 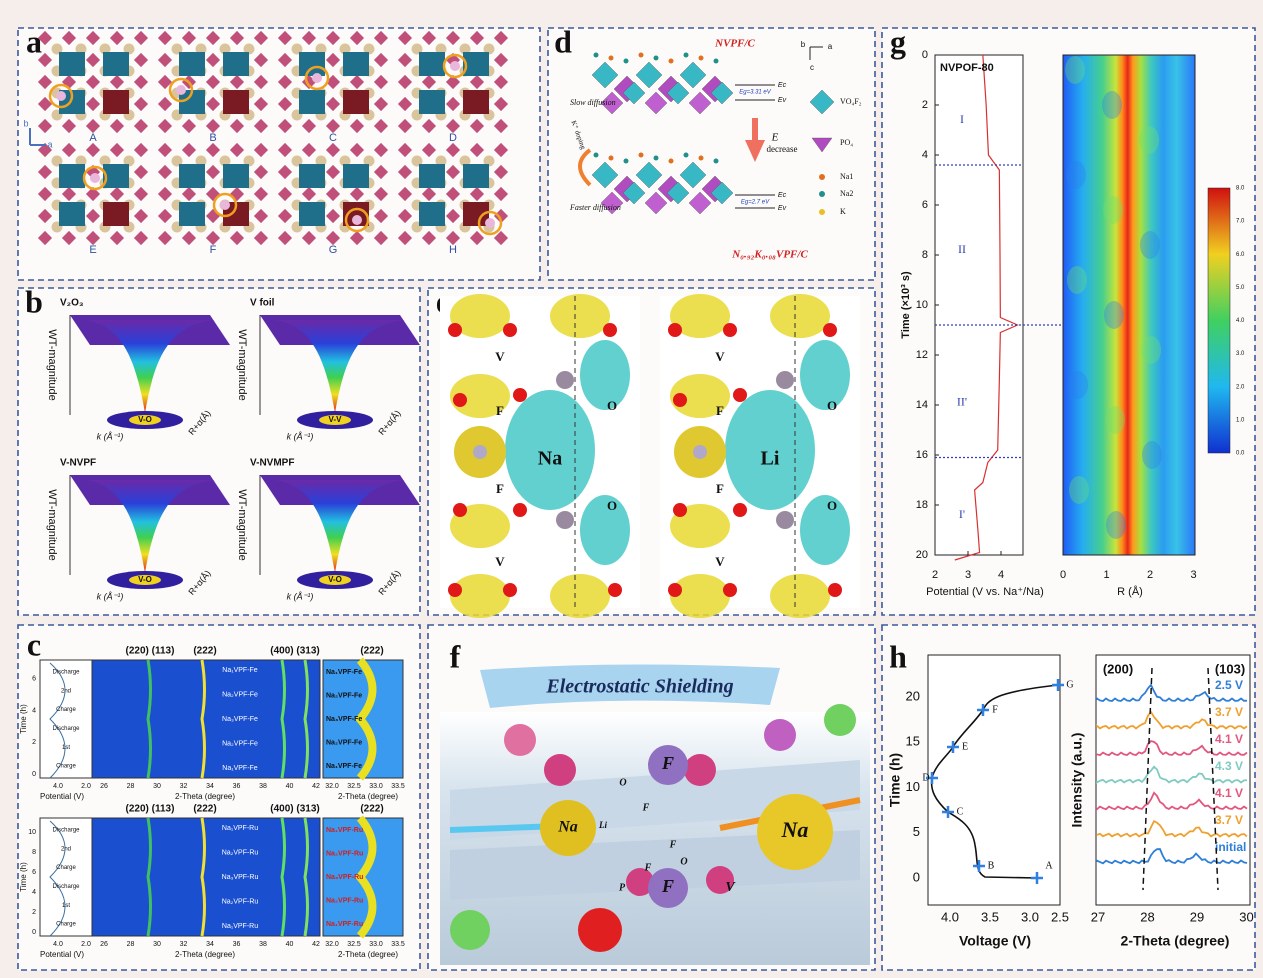 What do you see at coordinates (1069, 684) in the screenshot?
I see `label: G` at bounding box center [1069, 684].